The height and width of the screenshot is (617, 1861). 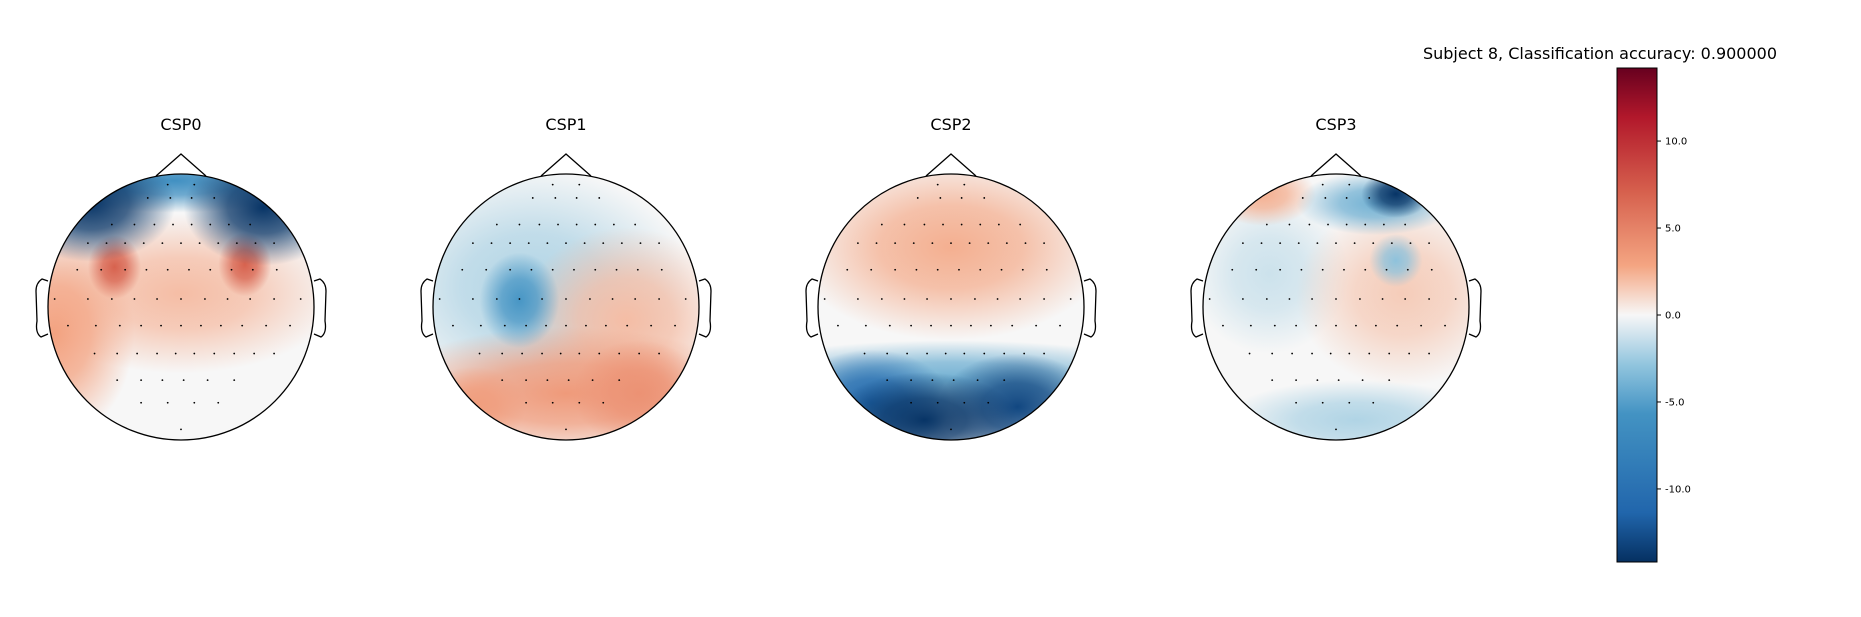 I want to click on head-outline, so click(x=951, y=307).